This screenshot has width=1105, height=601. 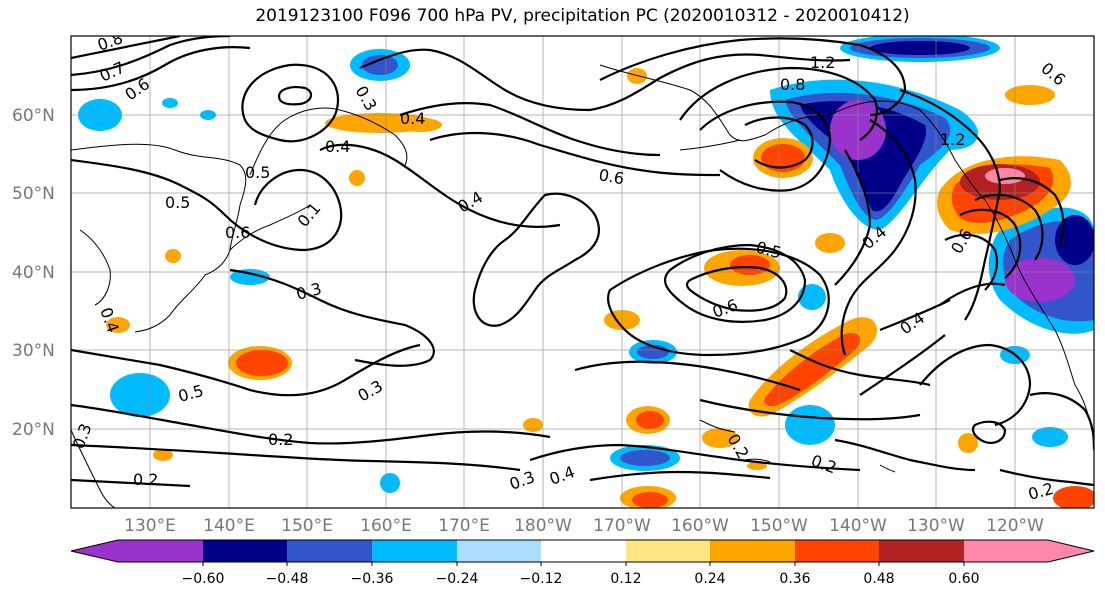 I want to click on lat-label: 50°N, so click(x=33, y=194).